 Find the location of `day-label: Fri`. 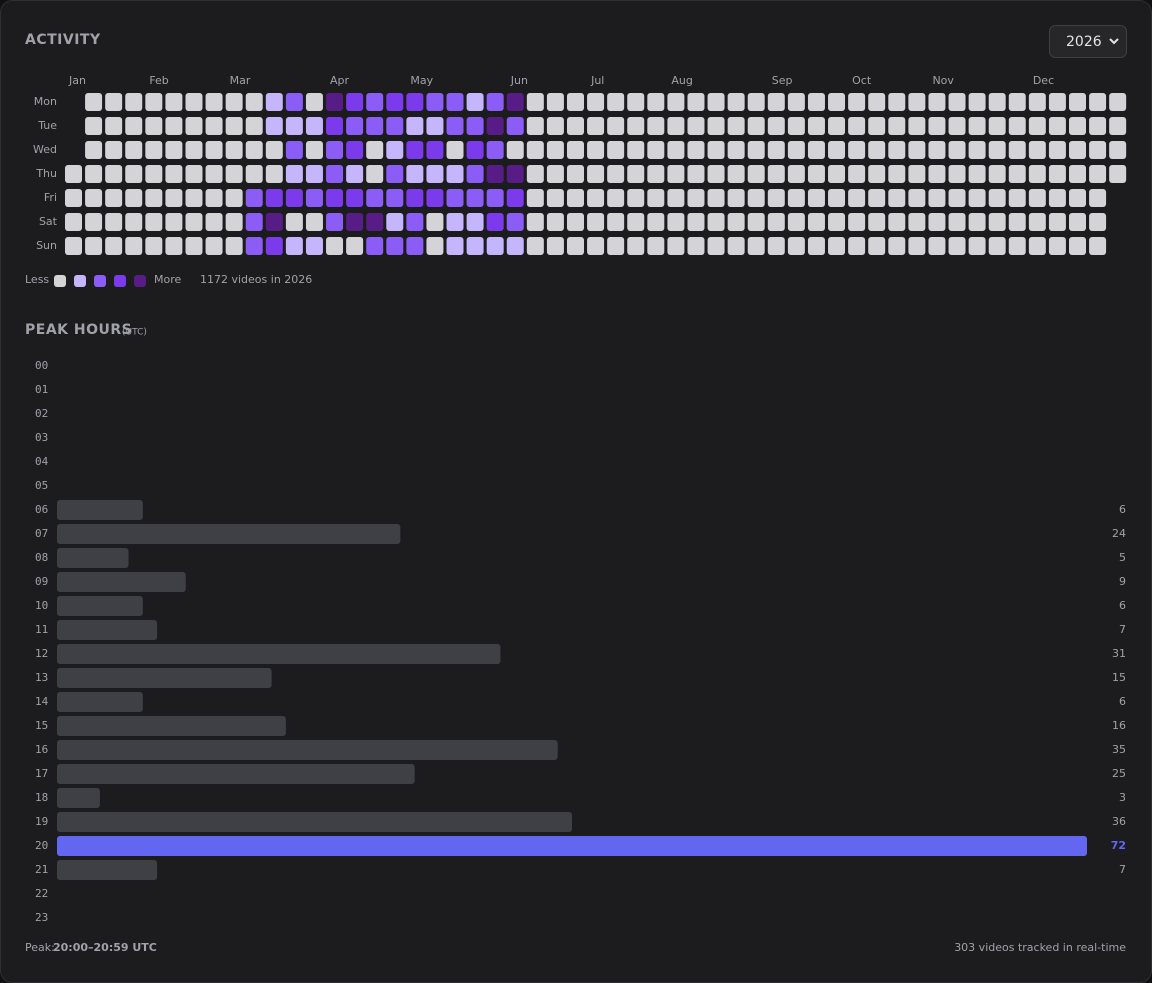

day-label: Fri is located at coordinates (50, 197).